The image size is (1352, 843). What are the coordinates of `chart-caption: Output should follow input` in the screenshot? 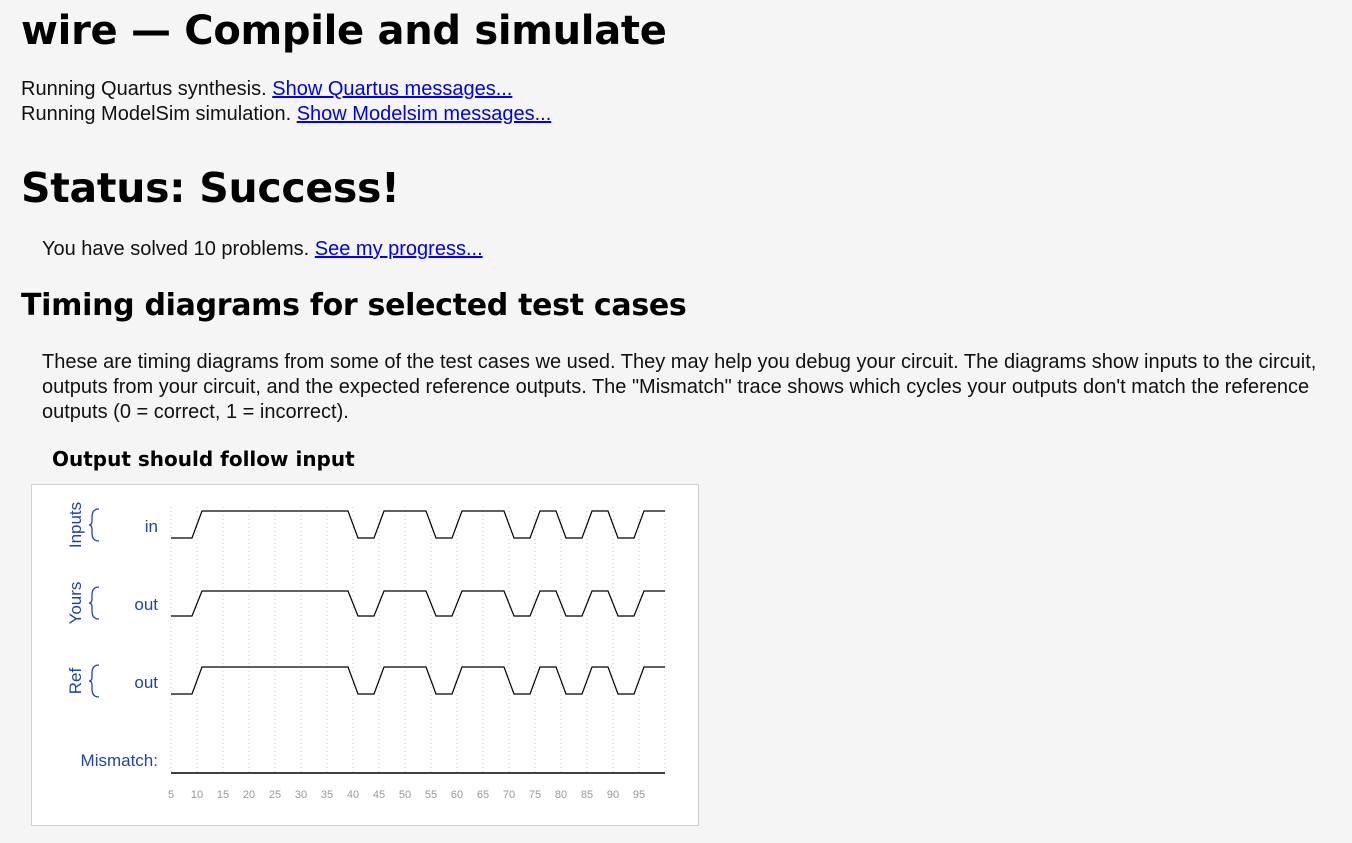 It's located at (203, 459).